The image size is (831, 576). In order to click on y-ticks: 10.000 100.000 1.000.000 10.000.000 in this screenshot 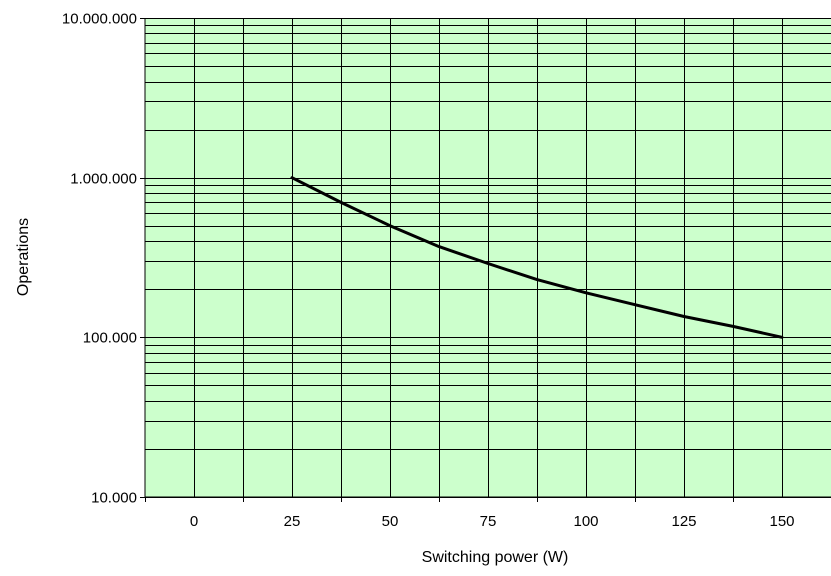, I will do `click(103, 259)`.